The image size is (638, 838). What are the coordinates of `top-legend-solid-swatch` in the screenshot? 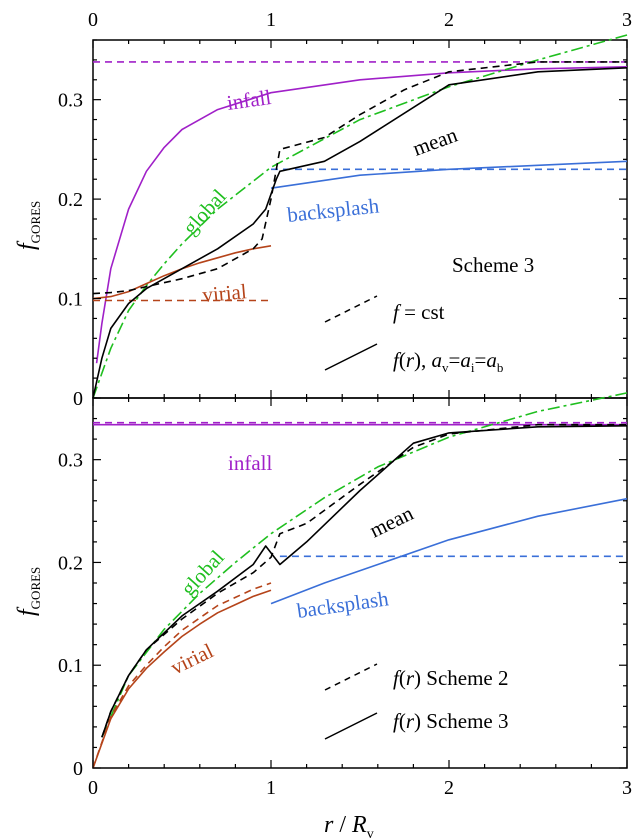 It's located at (351, 357).